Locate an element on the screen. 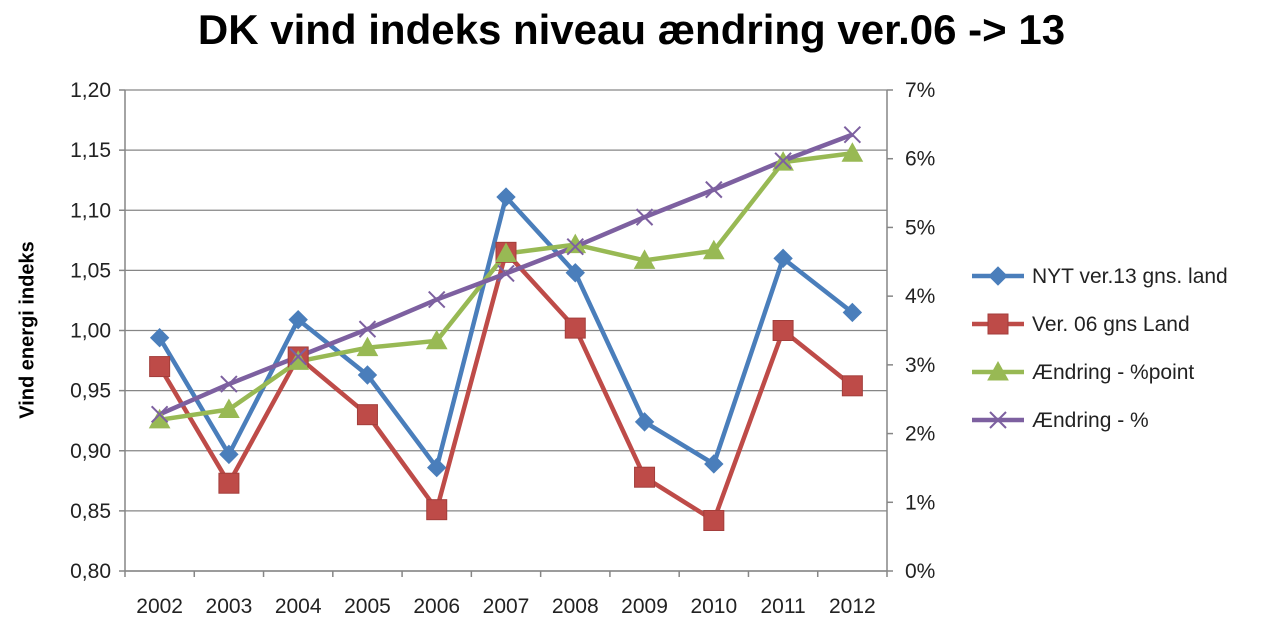 The height and width of the screenshot is (626, 1263). y-tick-label: 0,85 is located at coordinates (90, 511).